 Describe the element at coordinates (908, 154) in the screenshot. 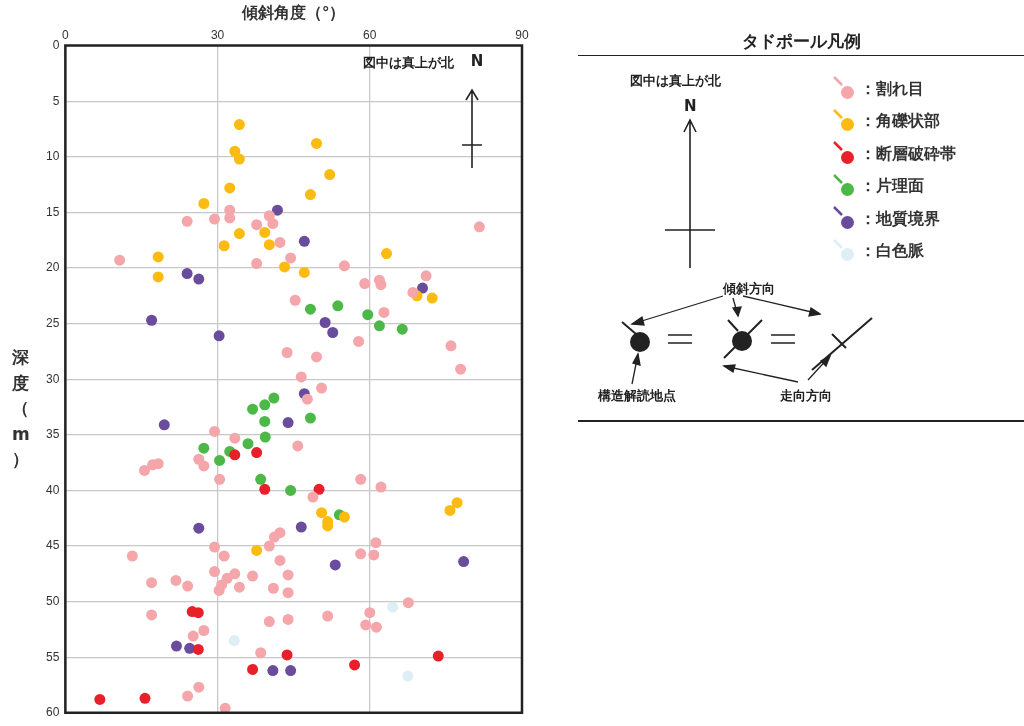

I see `legend-label: ：断層破砕帯` at that location.